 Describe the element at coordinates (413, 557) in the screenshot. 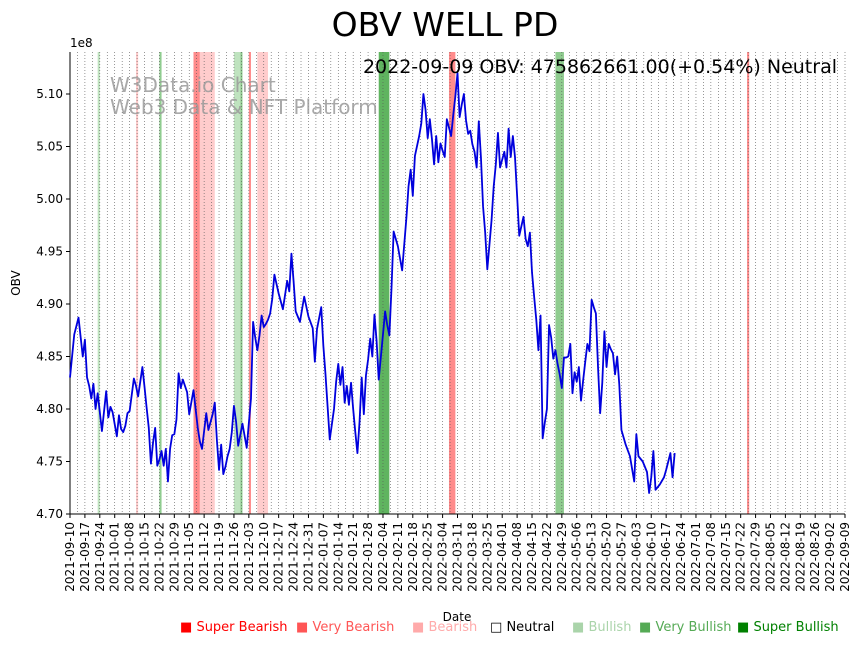

I see `x-tick-label: 2022-02-18` at that location.